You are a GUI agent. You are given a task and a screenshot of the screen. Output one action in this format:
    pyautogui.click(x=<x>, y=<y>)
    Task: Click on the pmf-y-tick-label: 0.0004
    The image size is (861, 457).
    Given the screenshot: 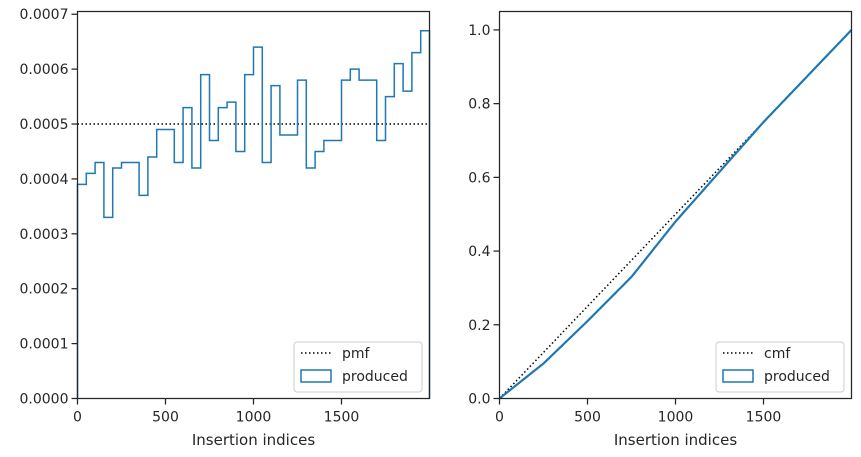 What is the action you would take?
    pyautogui.click(x=44, y=180)
    